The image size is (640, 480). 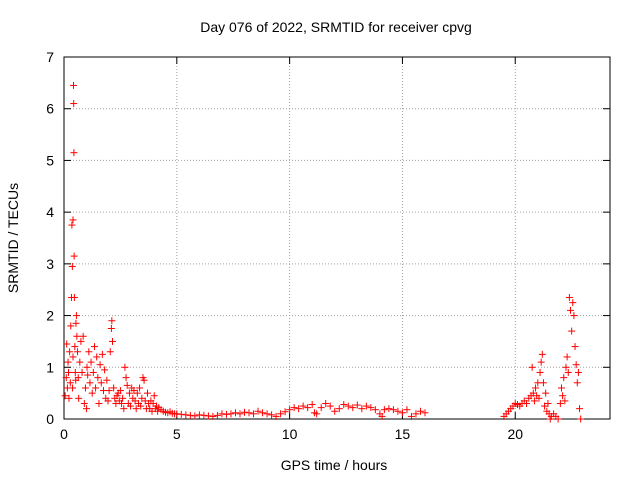 I want to click on y-tick-label: 4, so click(x=50, y=212).